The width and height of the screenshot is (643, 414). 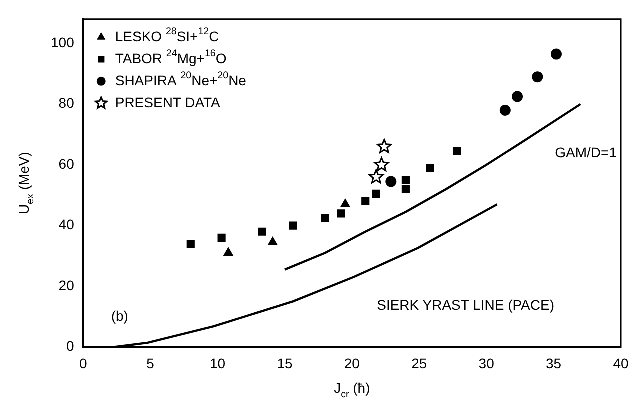 I want to click on y-tick-label: 100, so click(x=63, y=42).